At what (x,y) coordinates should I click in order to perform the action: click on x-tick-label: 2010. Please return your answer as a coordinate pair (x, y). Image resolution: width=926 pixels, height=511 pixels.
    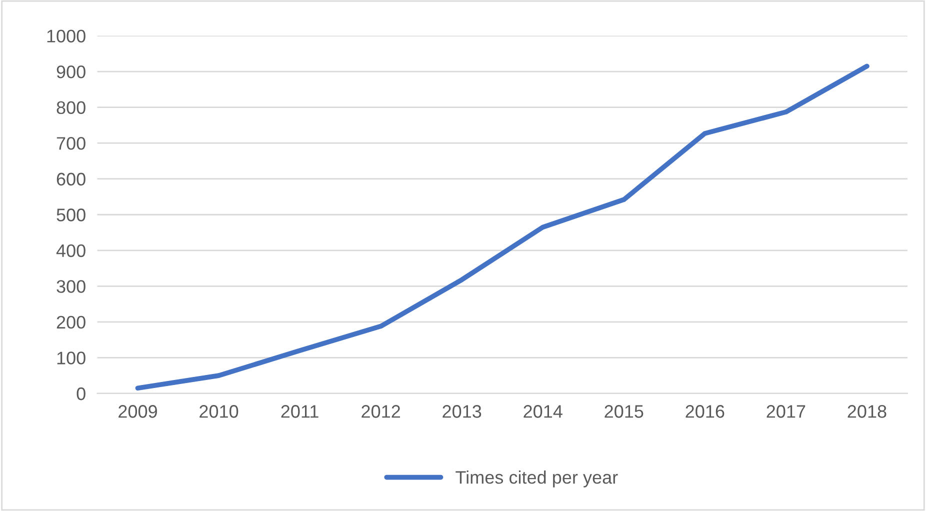
    Looking at the image, I should click on (219, 411).